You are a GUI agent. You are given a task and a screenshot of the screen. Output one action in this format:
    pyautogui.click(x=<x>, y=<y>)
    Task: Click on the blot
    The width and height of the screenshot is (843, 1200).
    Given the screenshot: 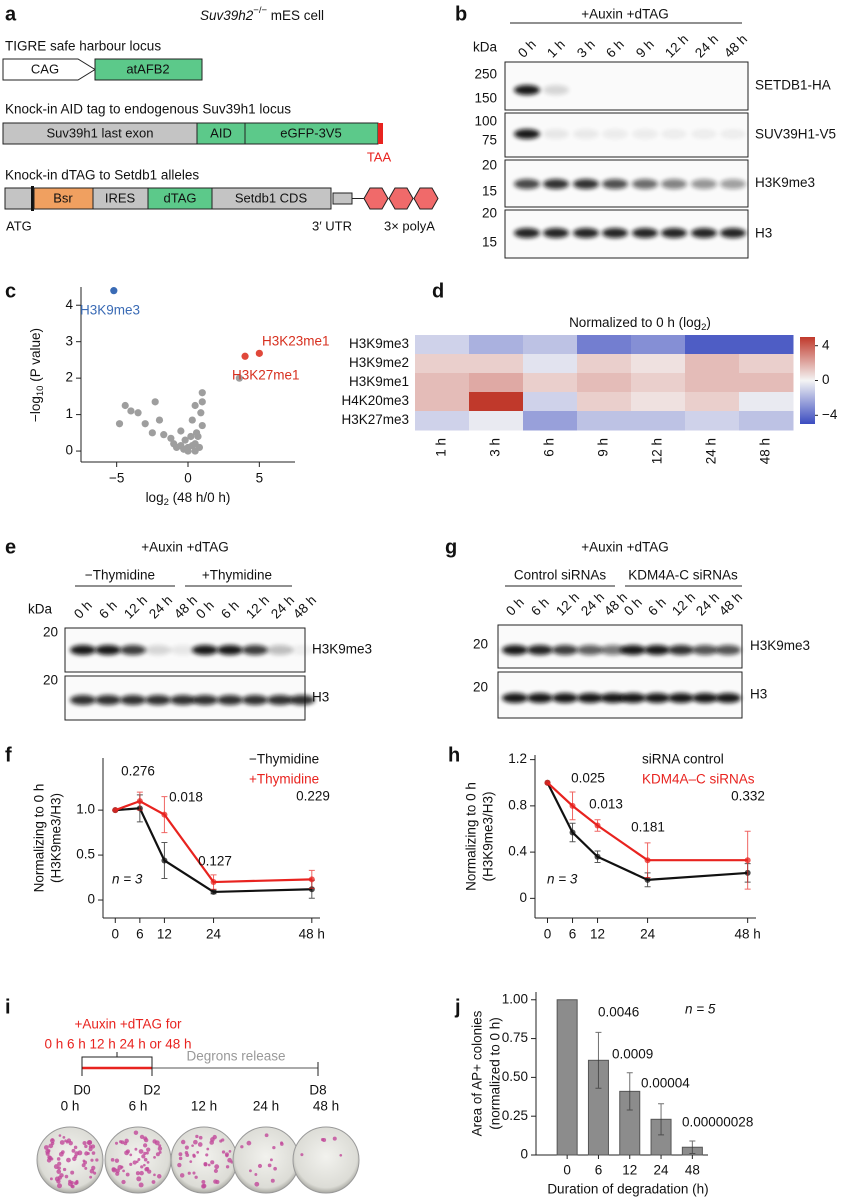 What is the action you would take?
    pyautogui.click(x=626, y=86)
    